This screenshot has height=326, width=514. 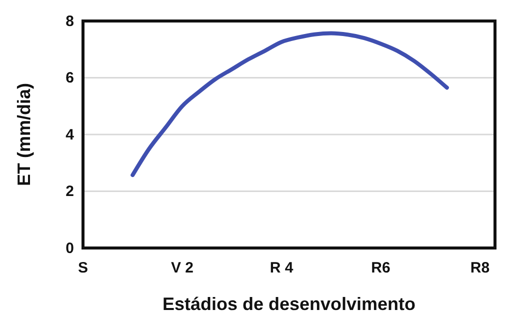 I want to click on y-tick-label: 2, so click(x=70, y=191).